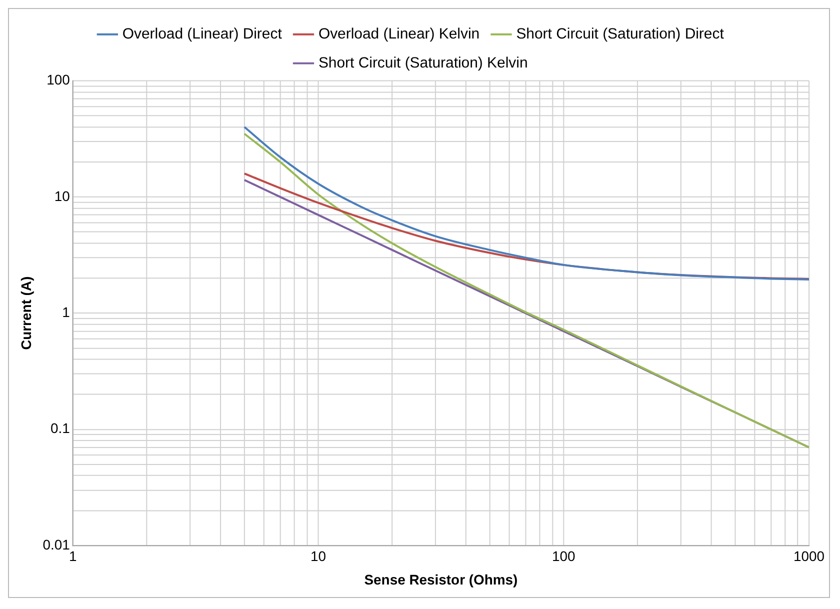 This screenshot has width=840, height=609. What do you see at coordinates (58, 80) in the screenshot?
I see `y-tick-label: 100` at bounding box center [58, 80].